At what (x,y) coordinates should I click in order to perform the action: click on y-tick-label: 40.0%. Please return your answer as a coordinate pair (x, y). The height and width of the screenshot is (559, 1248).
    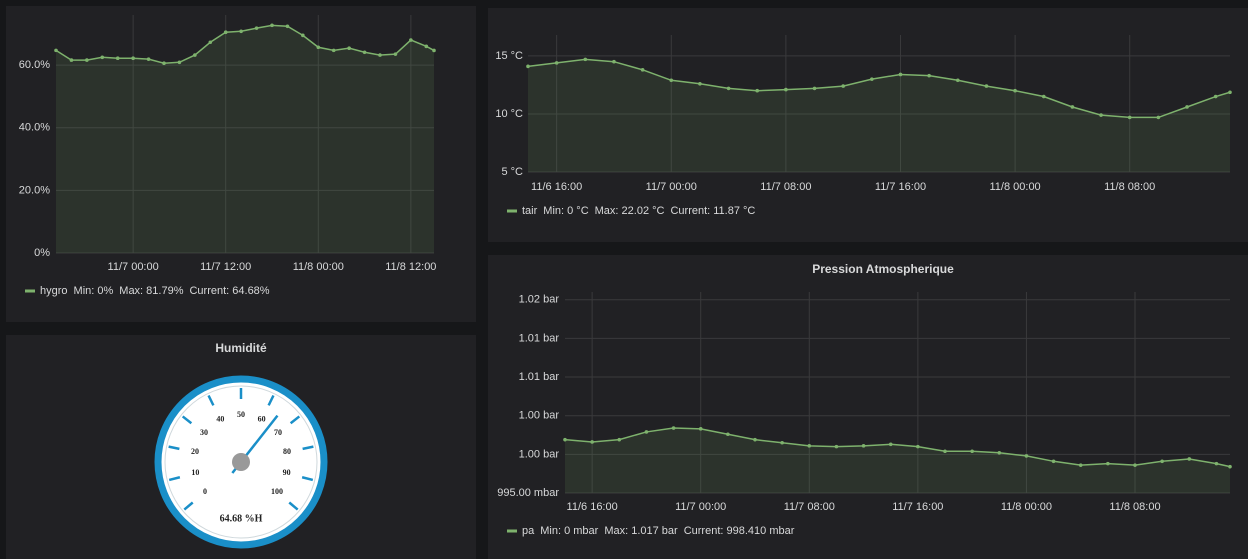
    Looking at the image, I should click on (34, 128).